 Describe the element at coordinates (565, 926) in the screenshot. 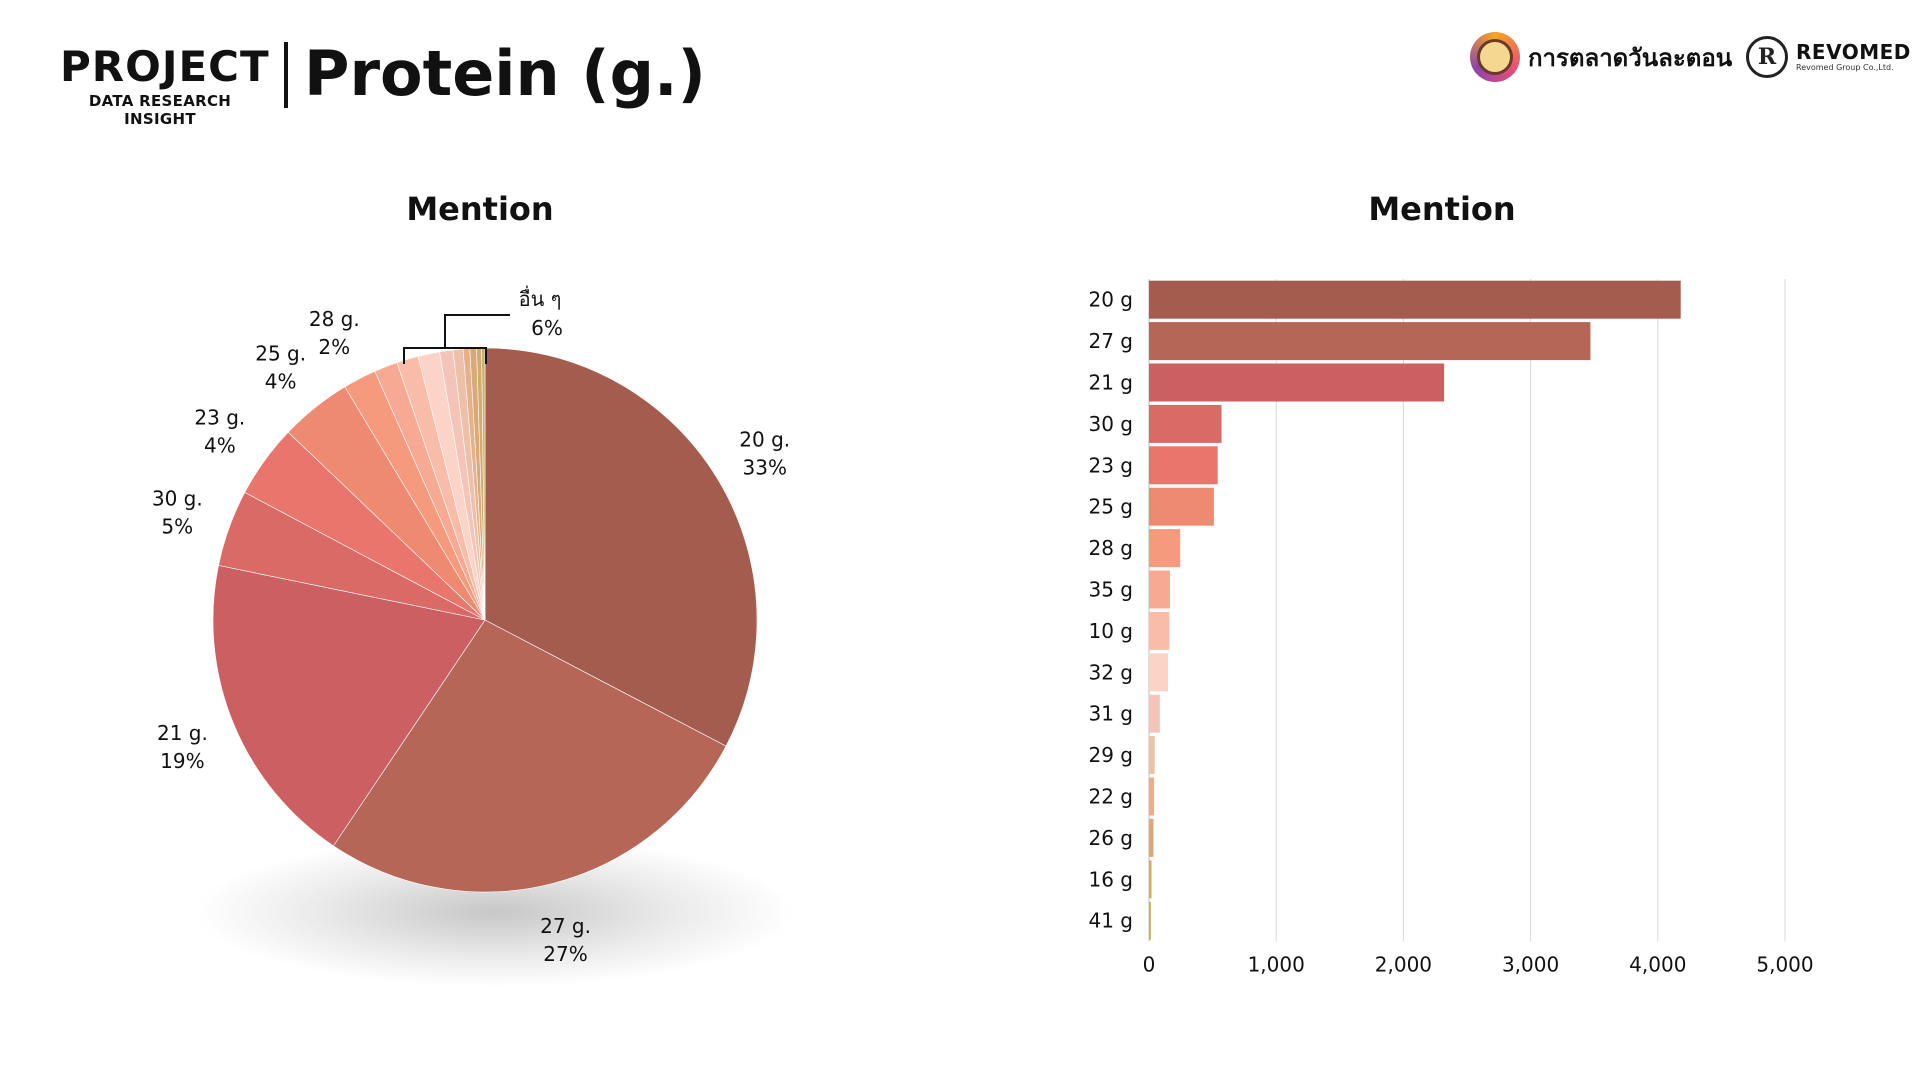

I see `pie-slice-label: 27 g.` at that location.